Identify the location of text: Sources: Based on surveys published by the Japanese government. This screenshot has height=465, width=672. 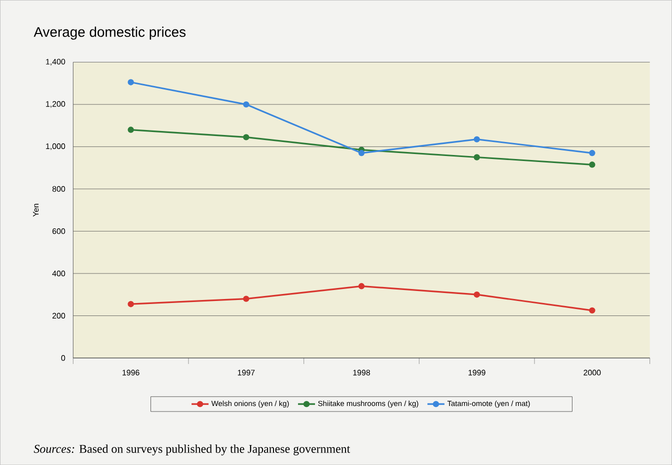
(192, 450).